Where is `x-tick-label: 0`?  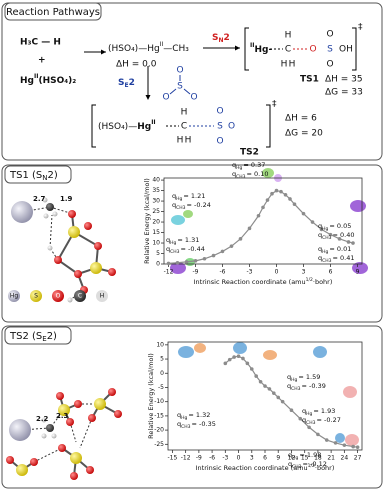 x-tick-label: 0 is located at coordinates (239, 458).